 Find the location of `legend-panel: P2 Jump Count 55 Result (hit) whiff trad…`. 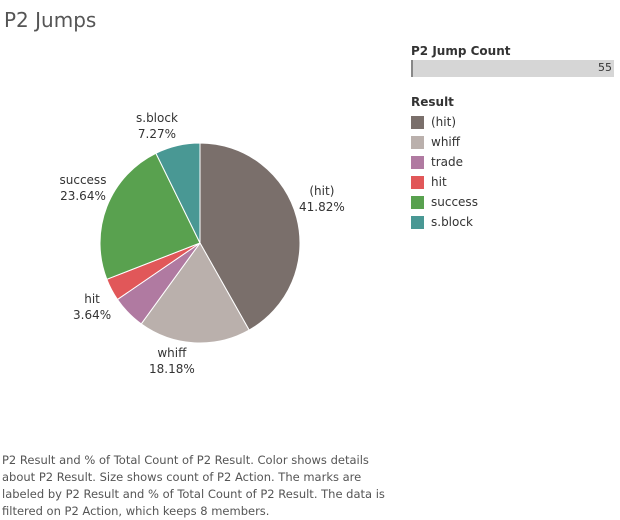

legend-panel: P2 Jump Count 55 Result (hit) whiff trad… is located at coordinates (513, 138).